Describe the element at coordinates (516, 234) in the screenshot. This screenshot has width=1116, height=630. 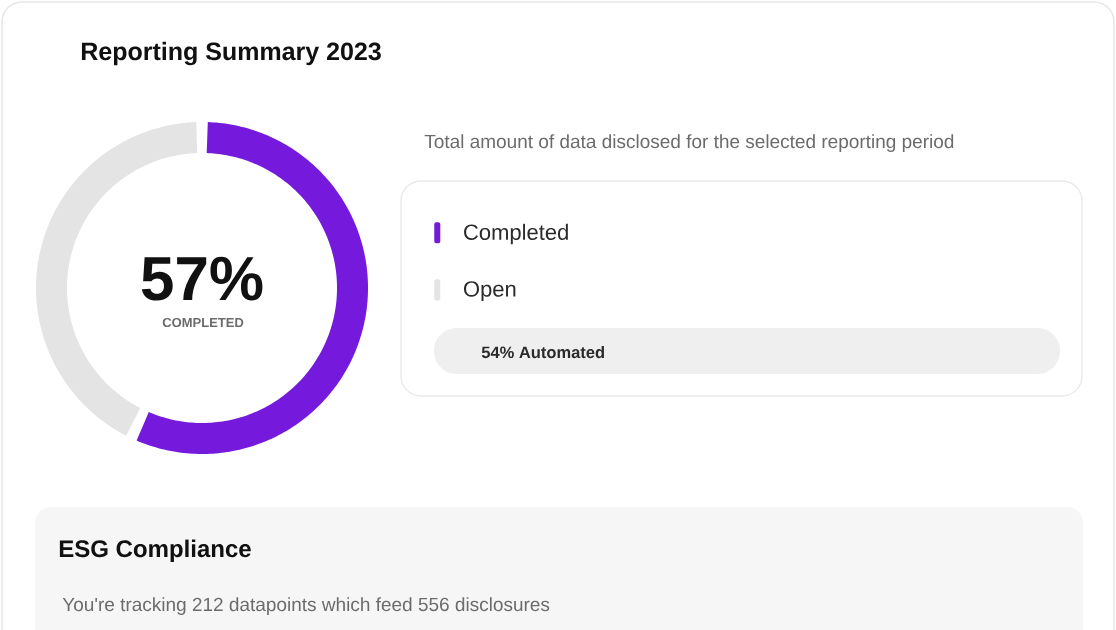
I see `legend-label: Completed` at that location.